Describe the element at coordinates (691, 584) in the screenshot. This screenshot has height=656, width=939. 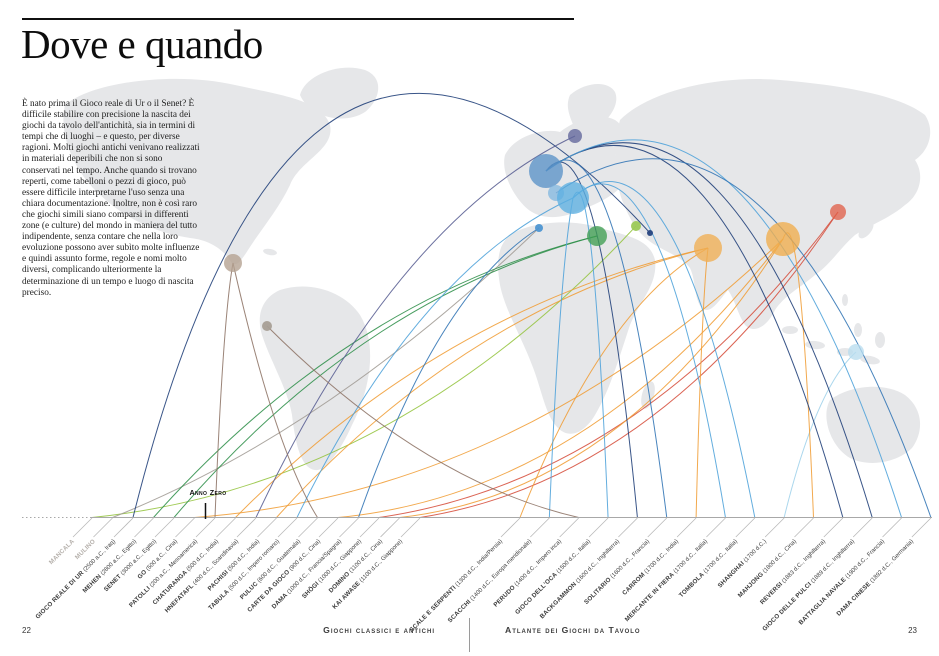
I see `game-name: Tombola` at that location.